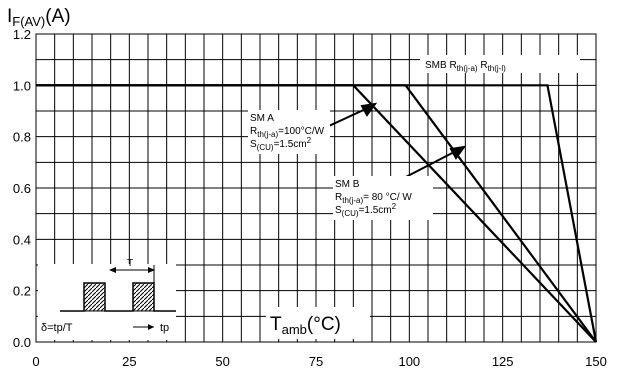 This screenshot has height=376, width=621. I want to click on inset-tp-label: tp, so click(164, 328).